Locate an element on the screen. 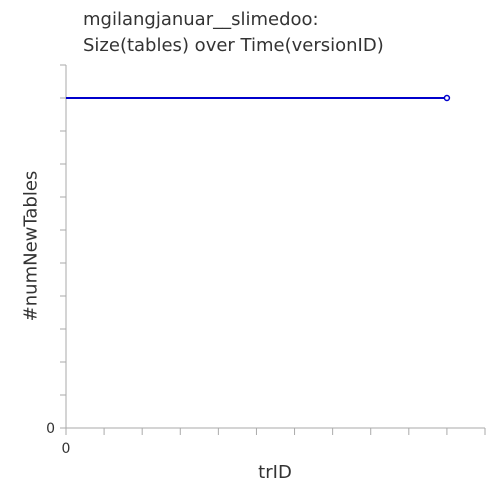 The height and width of the screenshot is (500, 500). x-tick-label-0: 0 is located at coordinates (66, 449).